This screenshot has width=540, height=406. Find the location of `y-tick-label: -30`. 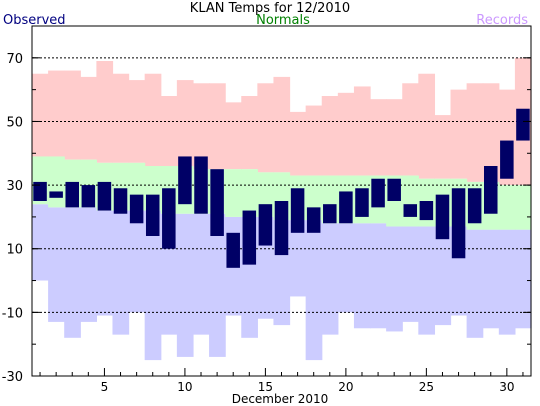

y-tick-label: -30 is located at coordinates (12, 377).